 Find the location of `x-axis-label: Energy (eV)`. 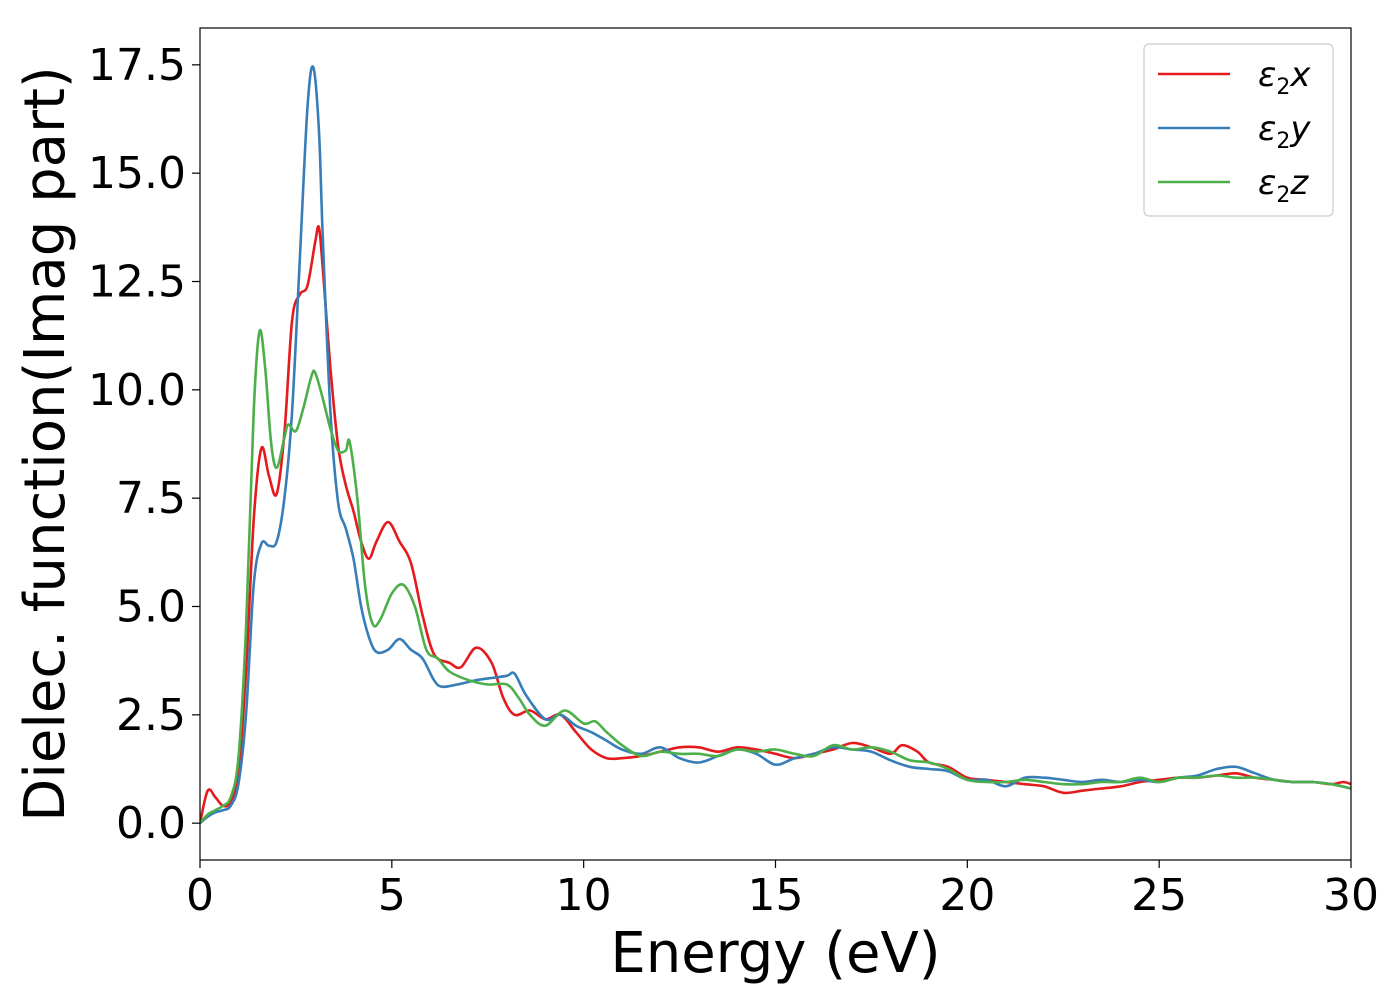

x-axis-label: Energy (eV) is located at coordinates (775, 953).